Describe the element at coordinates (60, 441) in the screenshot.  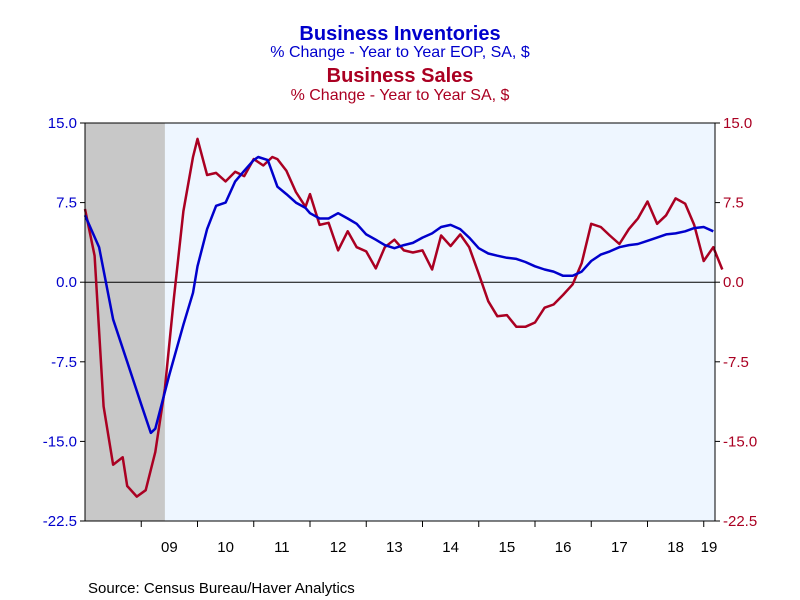
I see `left-axis-tick-label: -15.0` at that location.